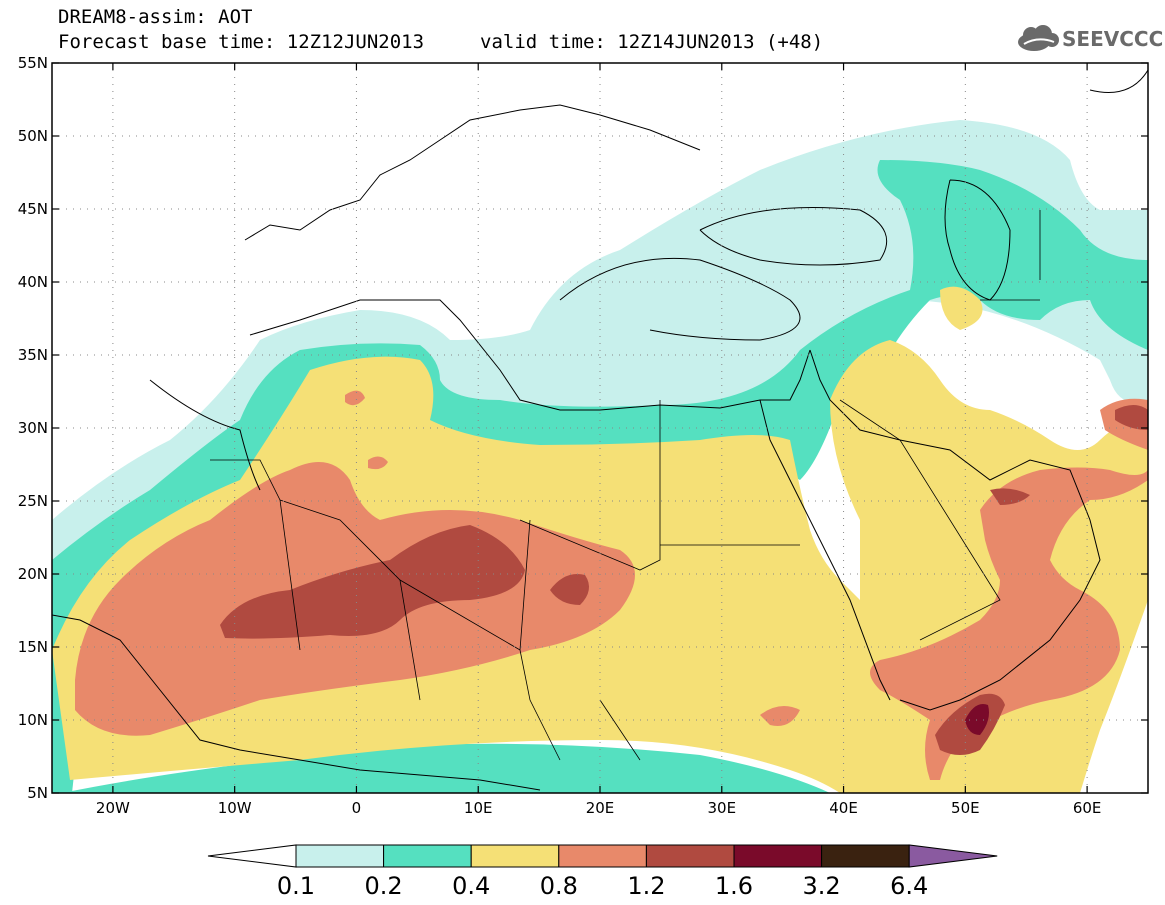  Describe the element at coordinates (734, 886) in the screenshot. I see `colorbar-level-label: 1.6` at that location.